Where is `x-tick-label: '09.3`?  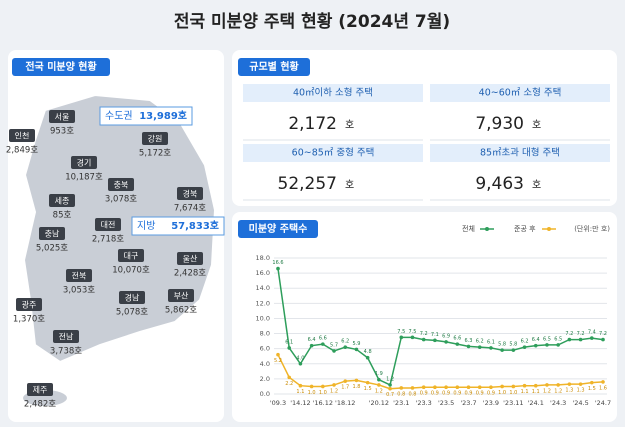 x-tick-label: '09.3 is located at coordinates (278, 403).